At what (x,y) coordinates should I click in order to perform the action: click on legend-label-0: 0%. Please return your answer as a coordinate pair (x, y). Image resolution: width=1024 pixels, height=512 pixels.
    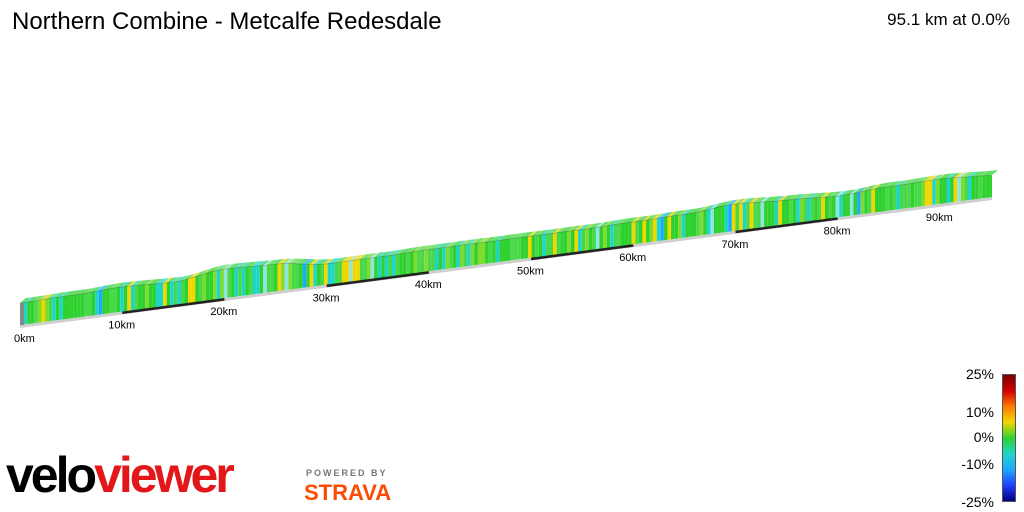
    Looking at the image, I should click on (983, 437).